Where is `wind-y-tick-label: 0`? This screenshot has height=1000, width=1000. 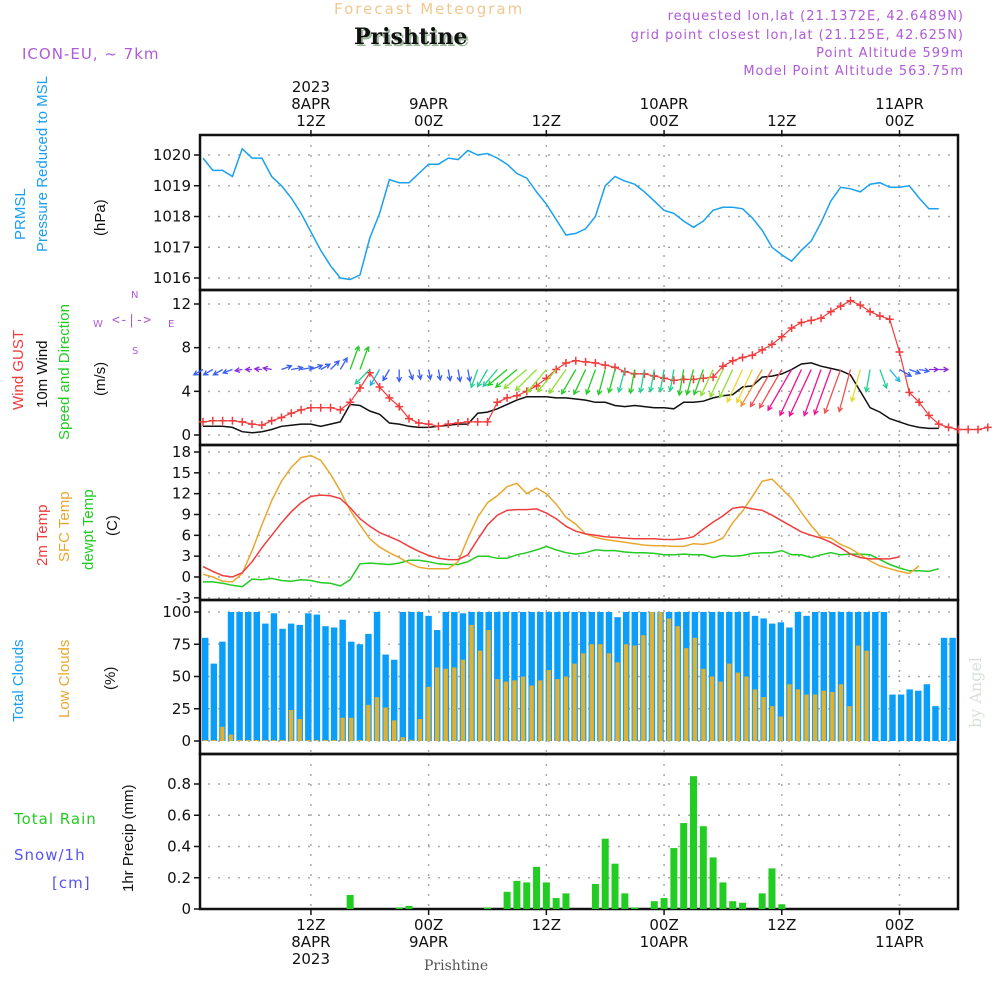 wind-y-tick-label: 0 is located at coordinates (186, 435).